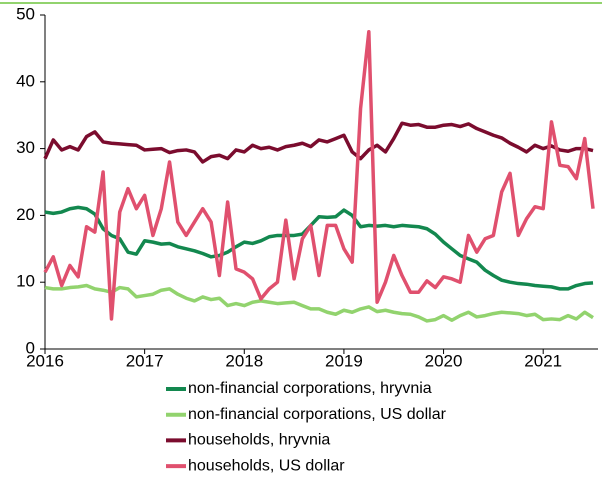 The image size is (602, 479). Describe the element at coordinates (25, 80) in the screenshot. I see `y-tick-label: 40` at that location.